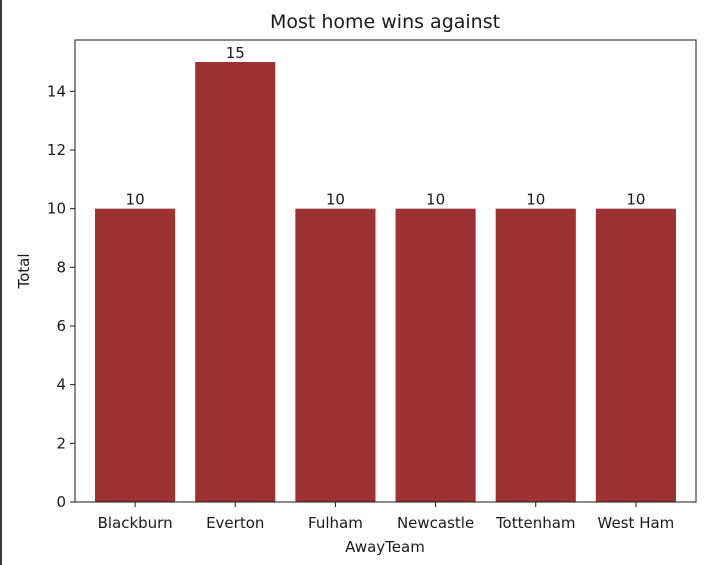  What do you see at coordinates (335, 355) in the screenshot?
I see `bar-fulham` at bounding box center [335, 355].